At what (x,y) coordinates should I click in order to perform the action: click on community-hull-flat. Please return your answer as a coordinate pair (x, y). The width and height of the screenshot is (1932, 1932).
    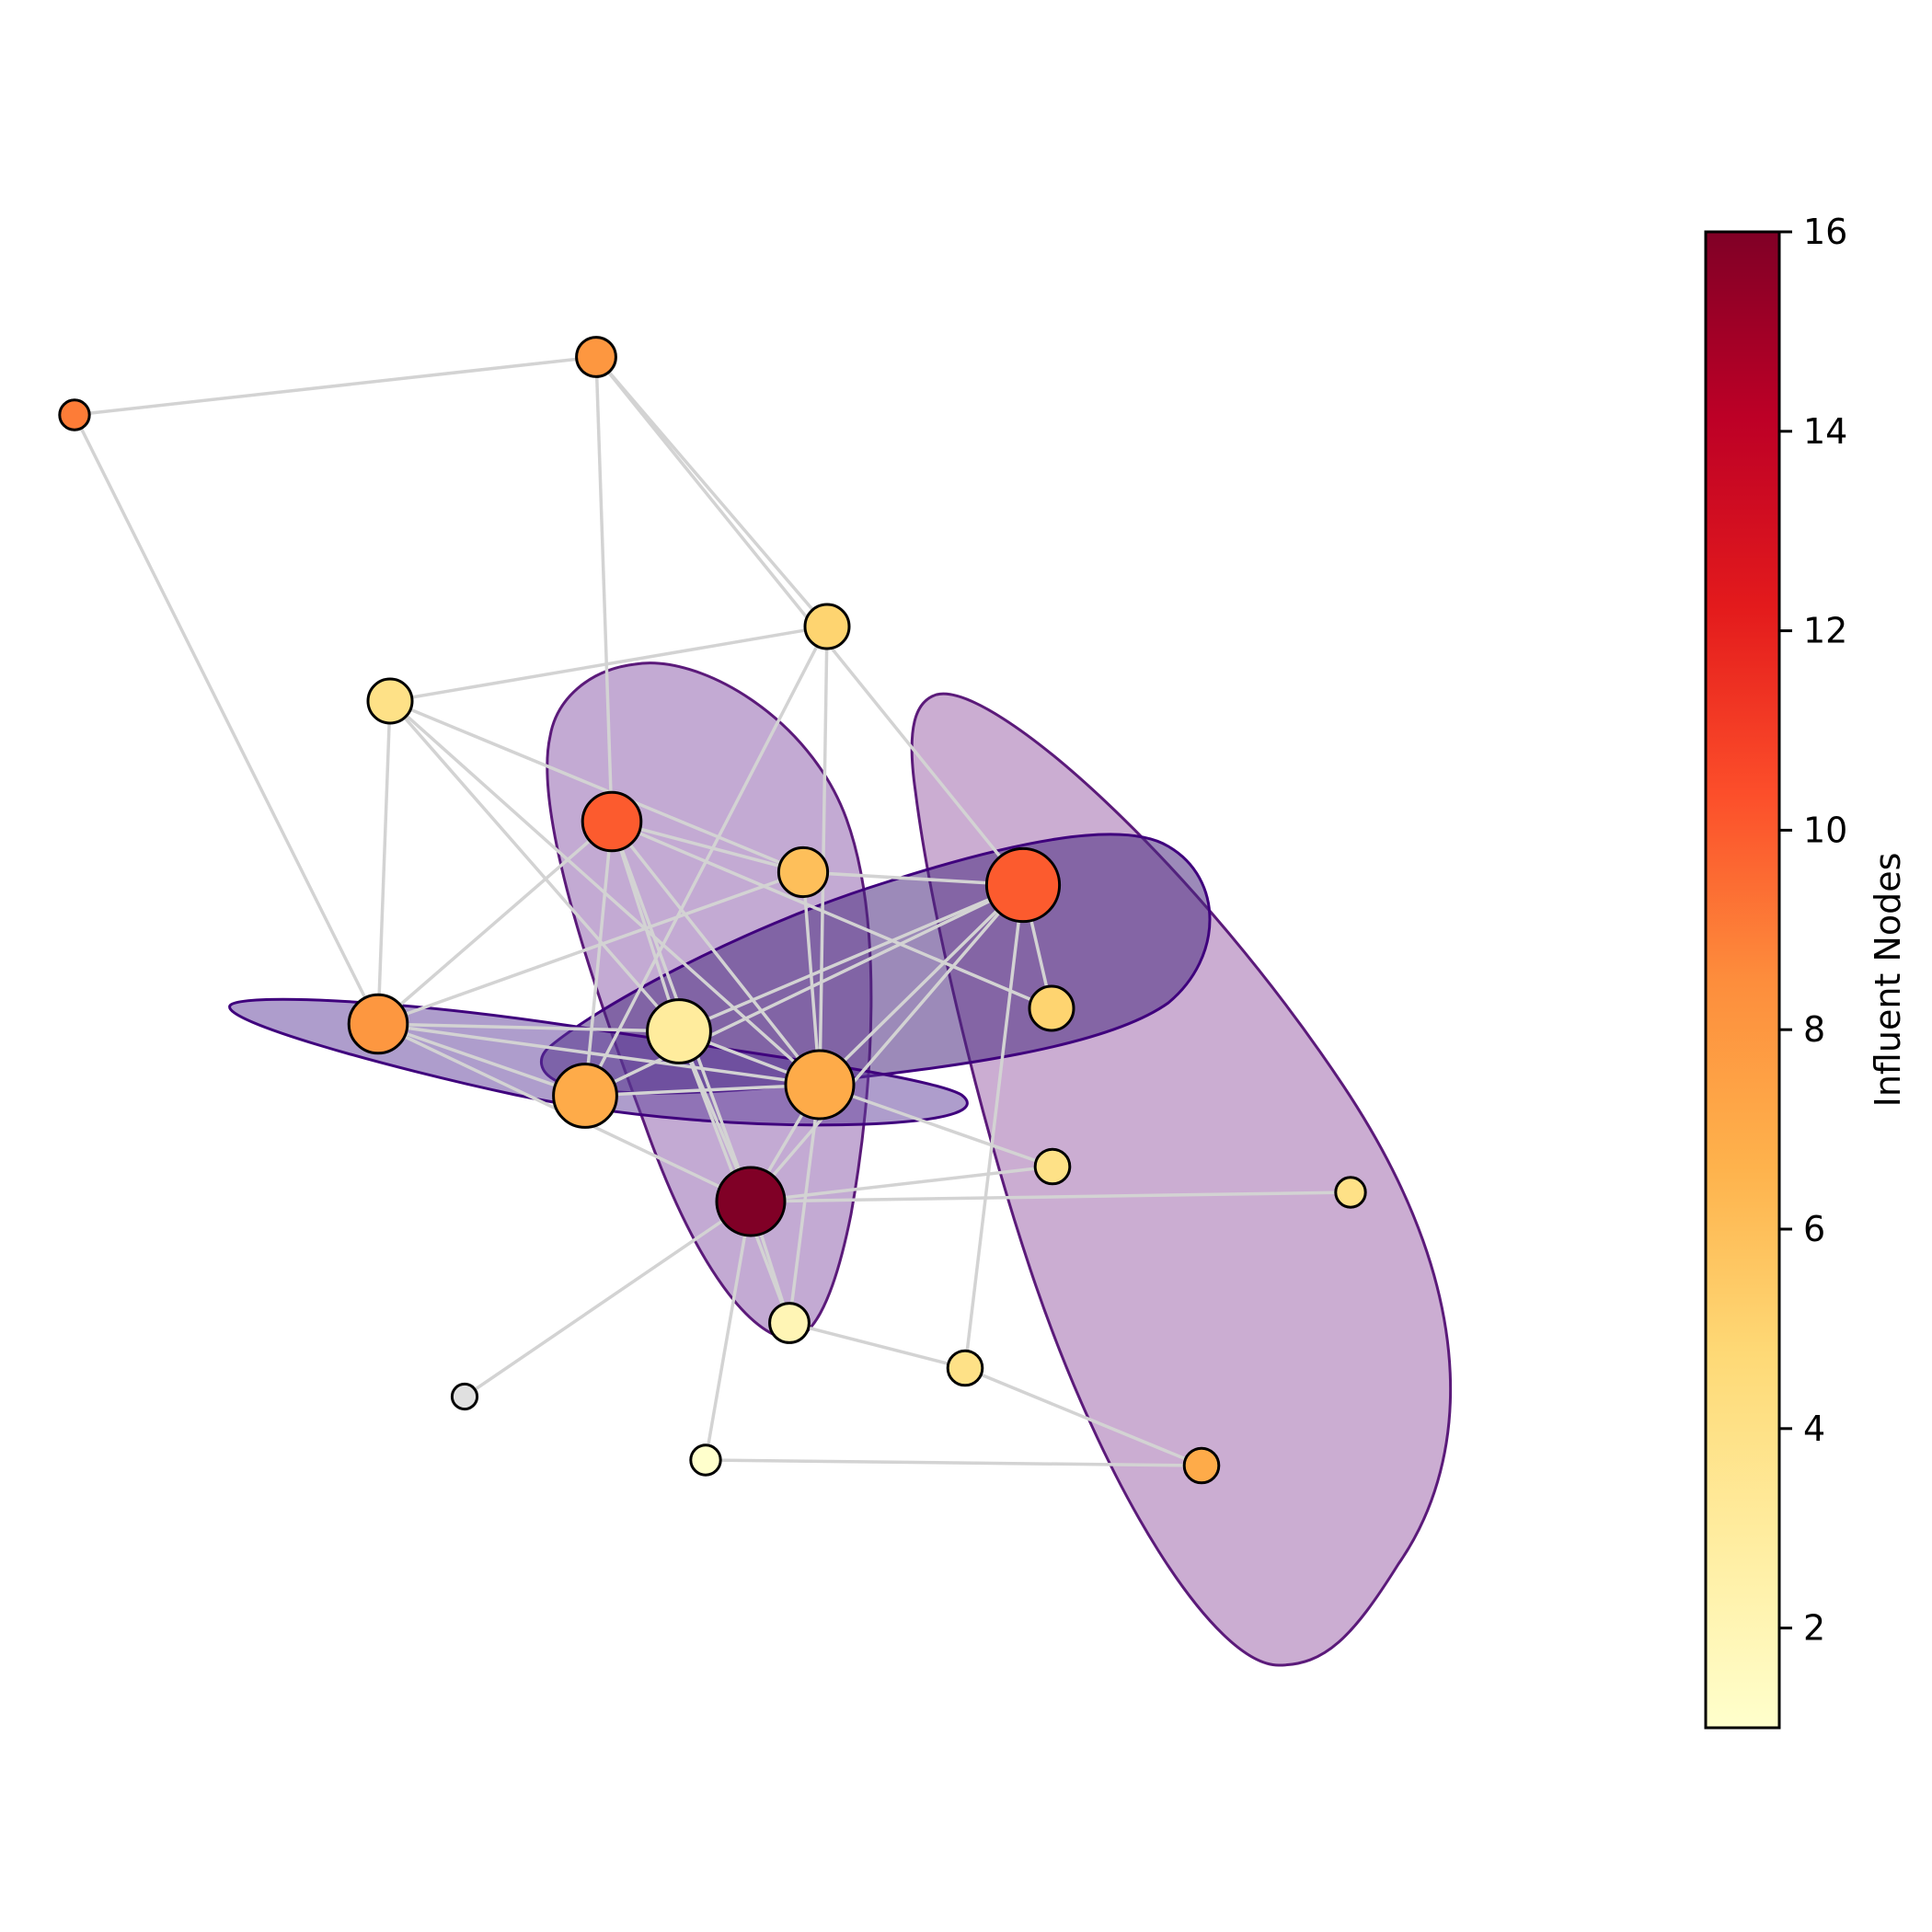
    Looking at the image, I should click on (598, 1062).